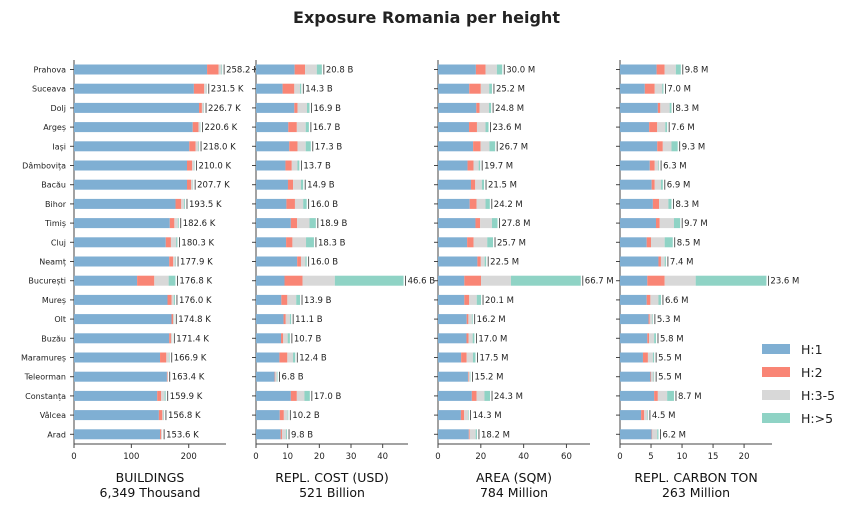 This screenshot has height=510, width=853. I want to click on bar-value-label: 9.8 M, so click(697, 71).